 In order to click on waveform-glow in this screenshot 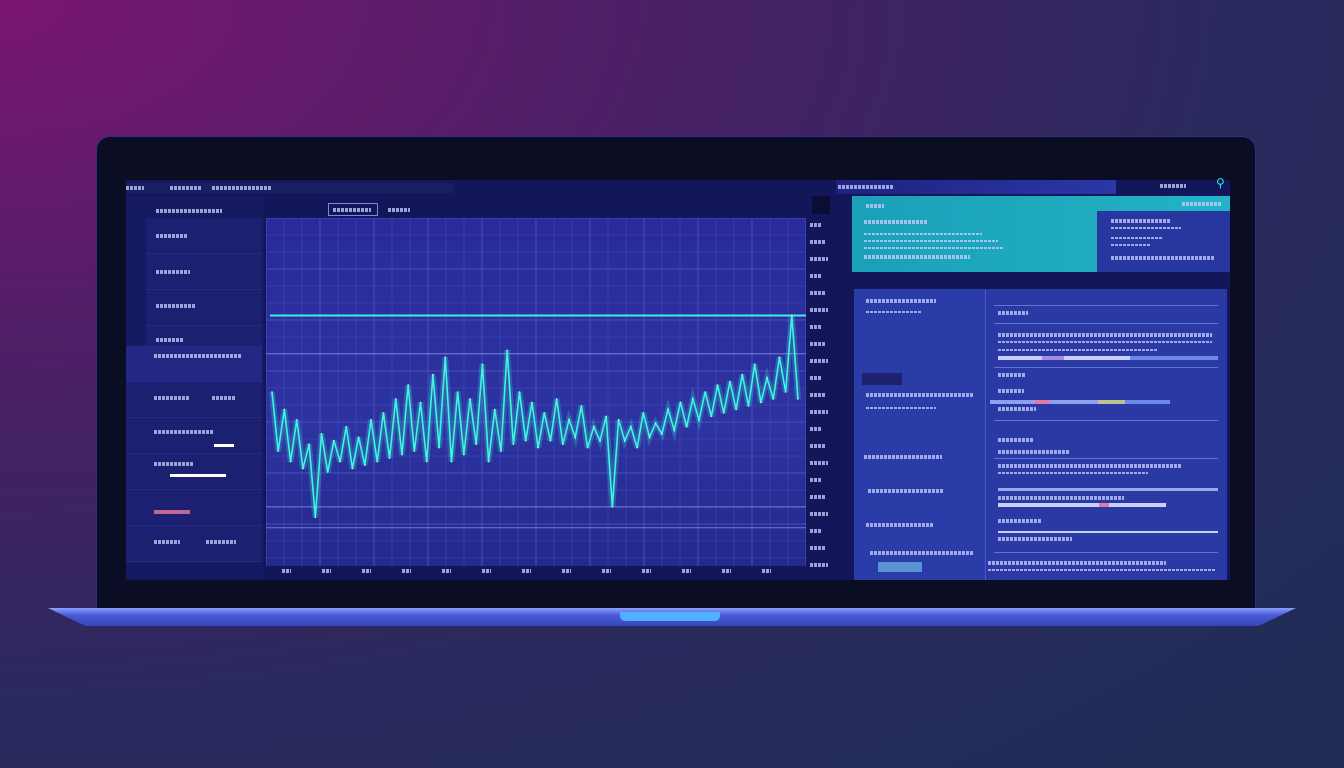, I will do `click(535, 416)`.